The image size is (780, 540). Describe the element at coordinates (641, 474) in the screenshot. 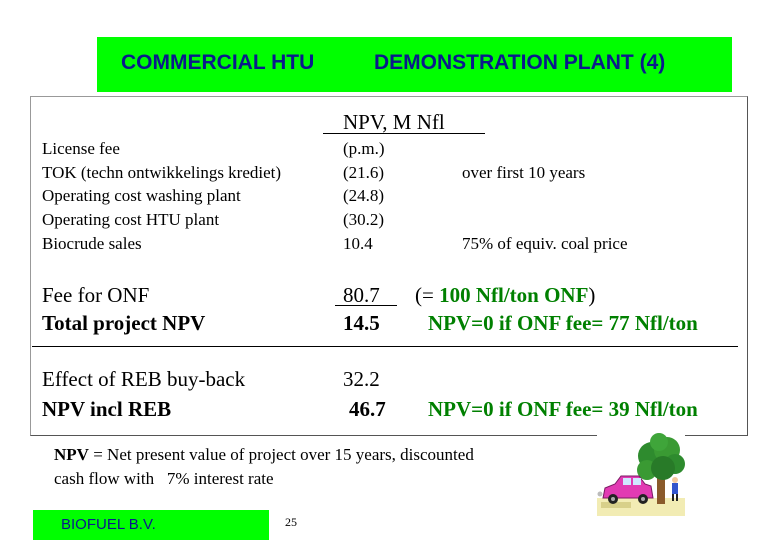

I see `car-tree-clipart-icon` at that location.